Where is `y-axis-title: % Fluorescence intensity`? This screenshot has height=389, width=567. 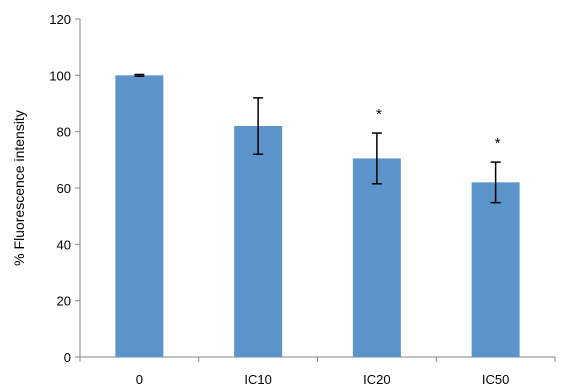 y-axis-title: % Fluorescence intensity is located at coordinates (19, 188).